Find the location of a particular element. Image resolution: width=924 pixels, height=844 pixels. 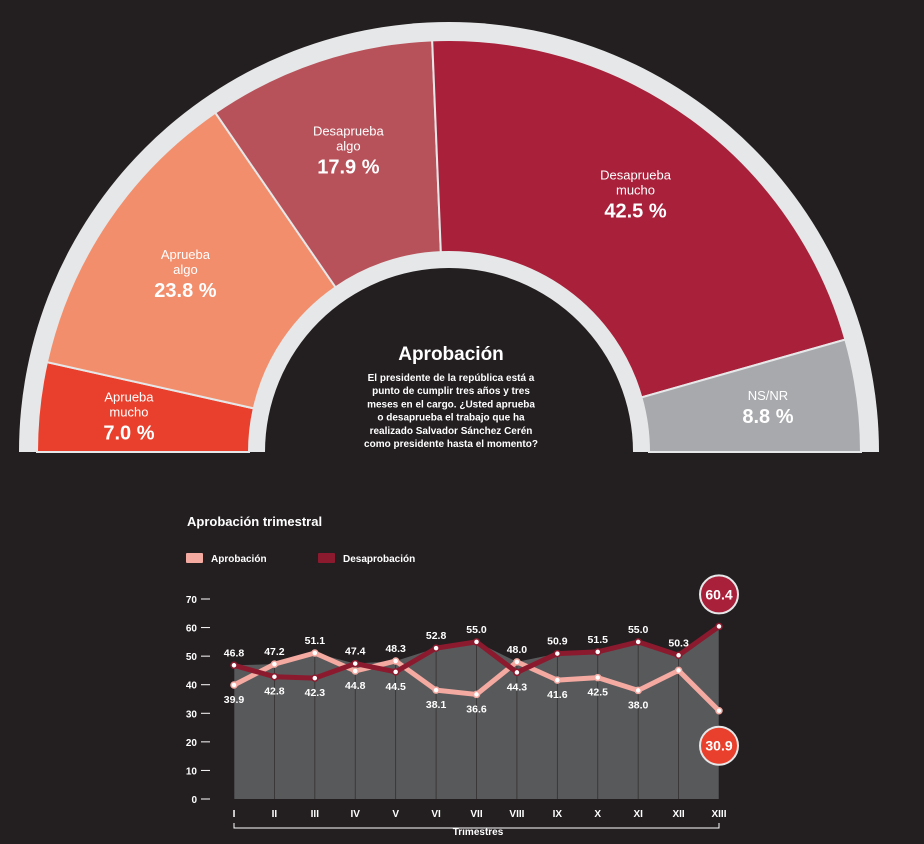

slice-0-value: 7.0 % is located at coordinates (128, 434).